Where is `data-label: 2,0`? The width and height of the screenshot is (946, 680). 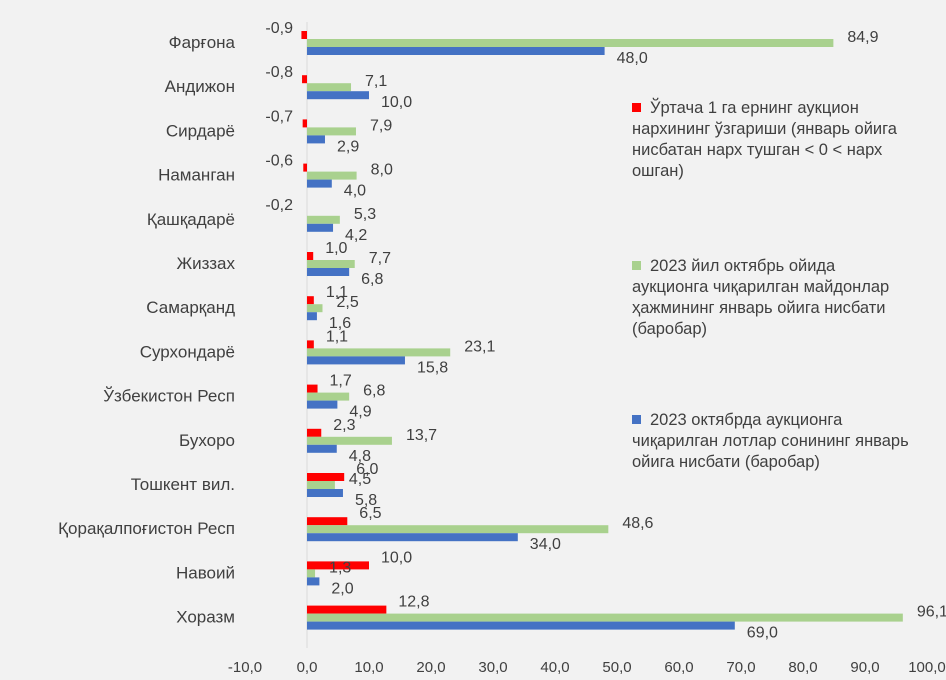
data-label: 2,0 is located at coordinates (342, 588).